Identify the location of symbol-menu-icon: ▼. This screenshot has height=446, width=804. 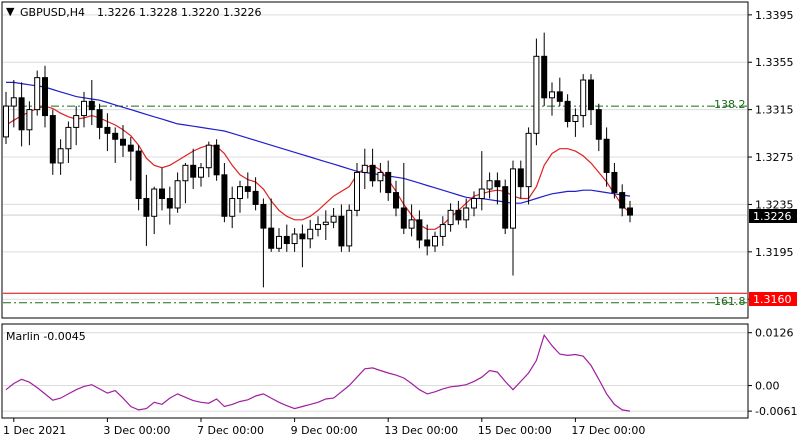
(10, 11).